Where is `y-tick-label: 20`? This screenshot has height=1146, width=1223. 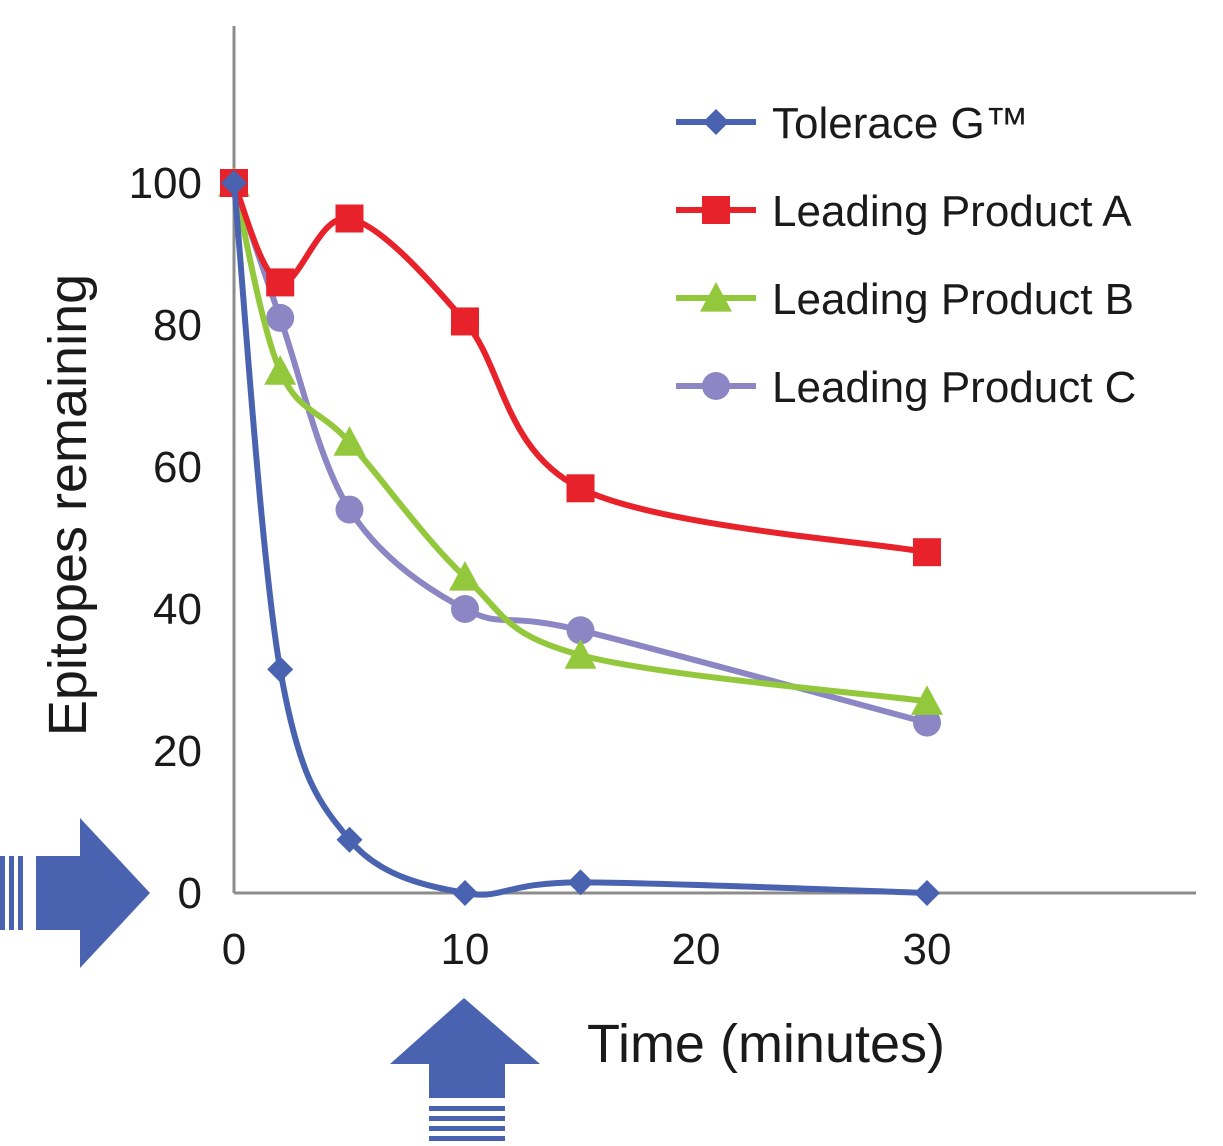
y-tick-label: 20 is located at coordinates (177, 751).